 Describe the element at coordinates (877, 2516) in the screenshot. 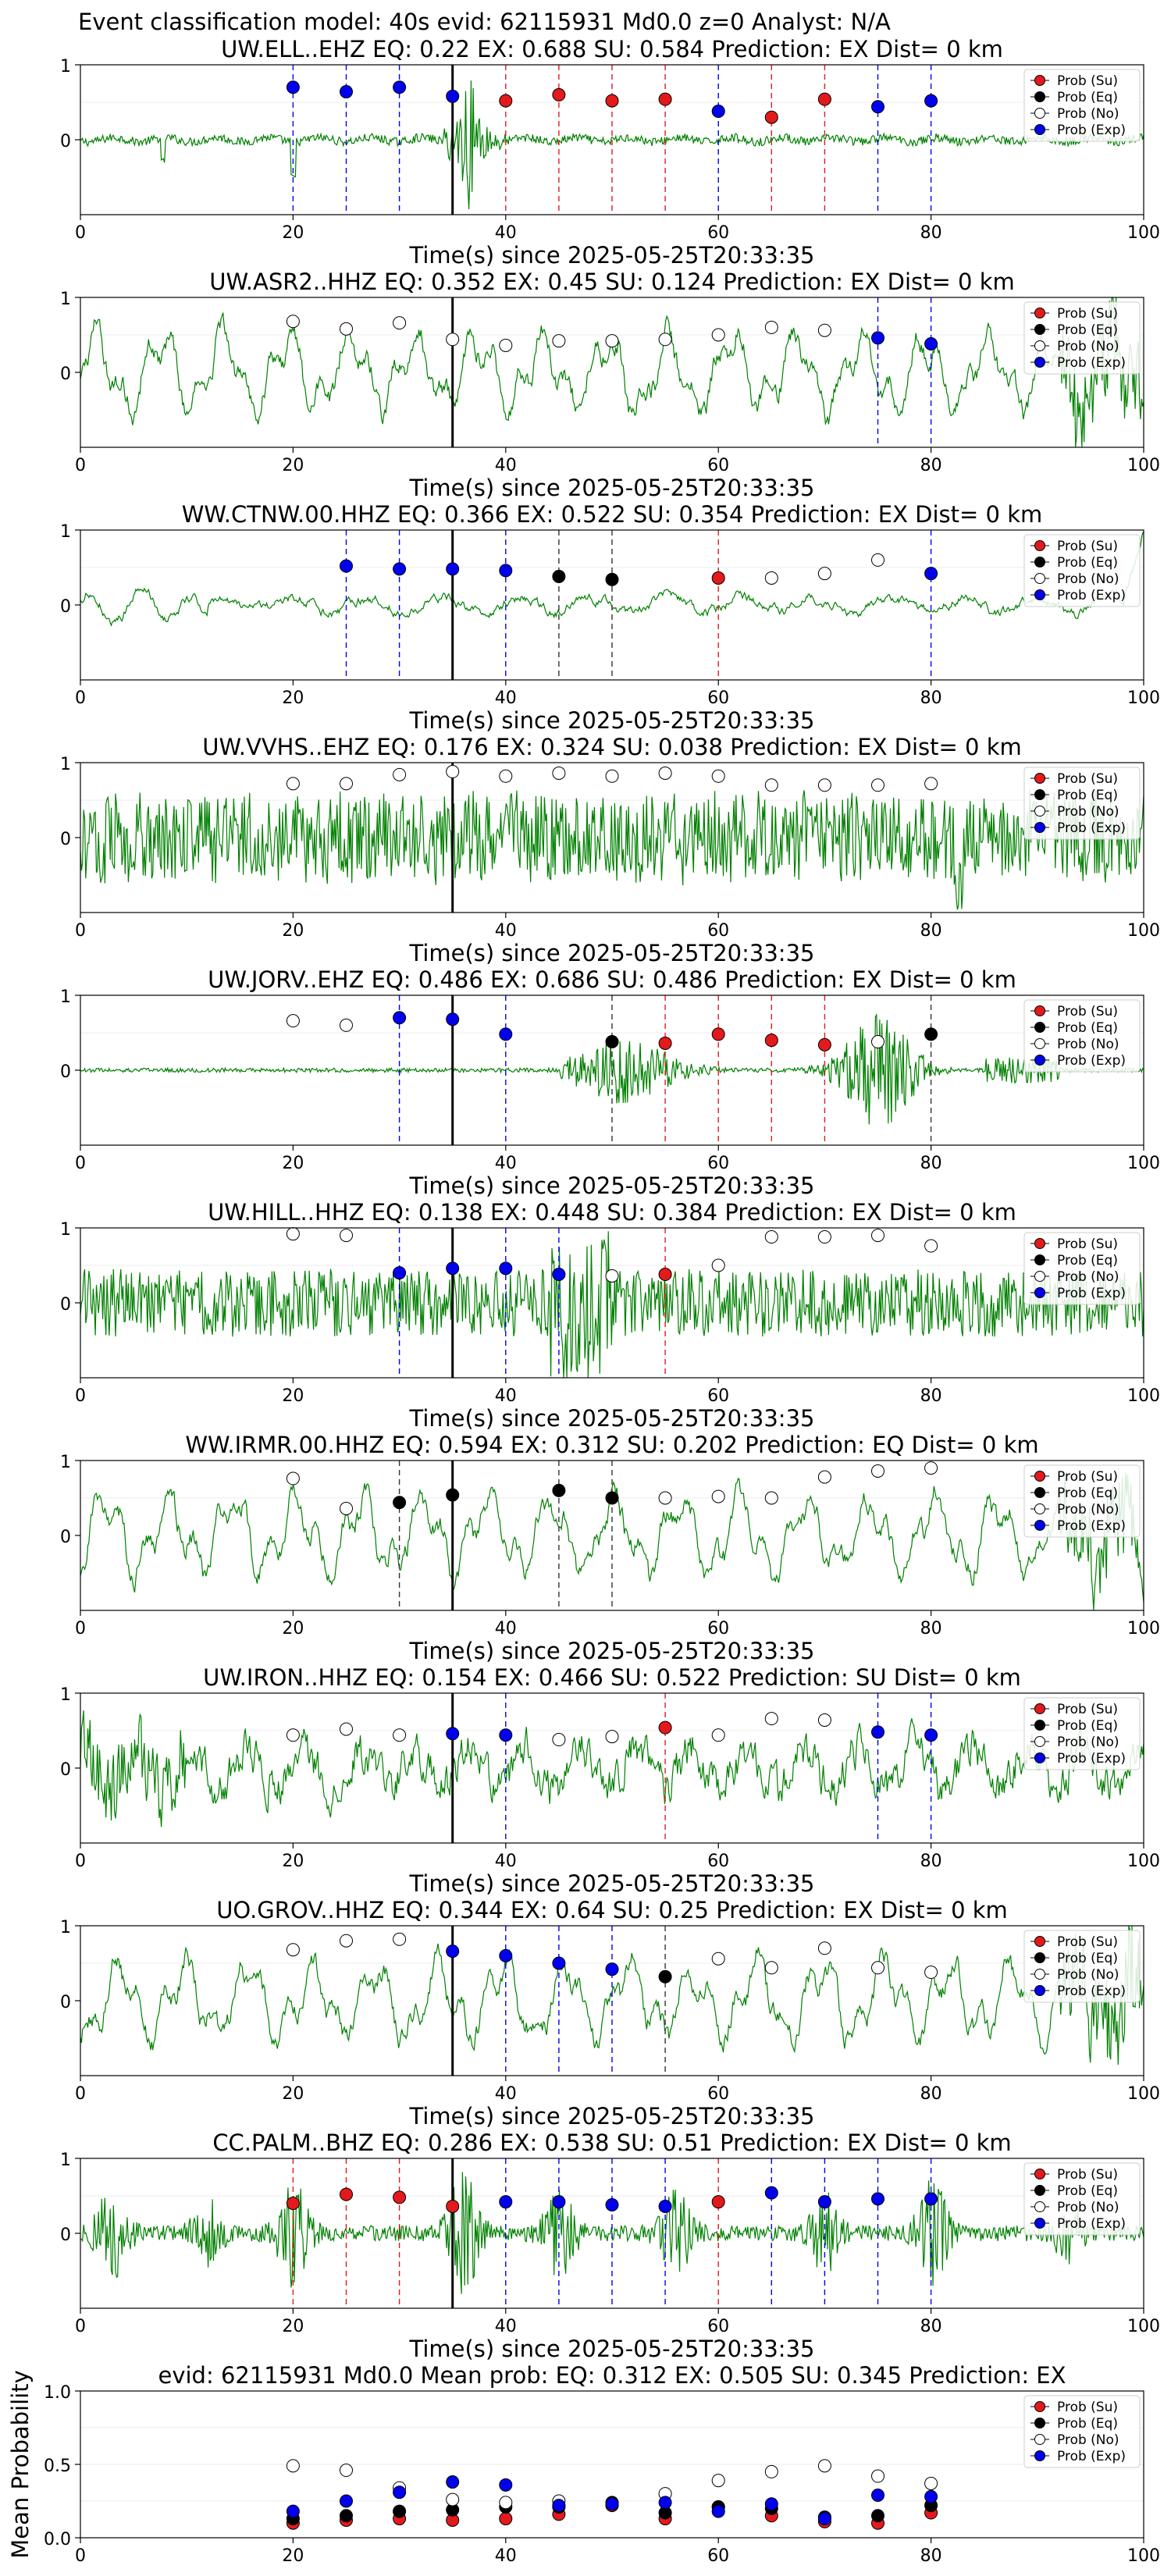

I see `mean-point-eq` at that location.